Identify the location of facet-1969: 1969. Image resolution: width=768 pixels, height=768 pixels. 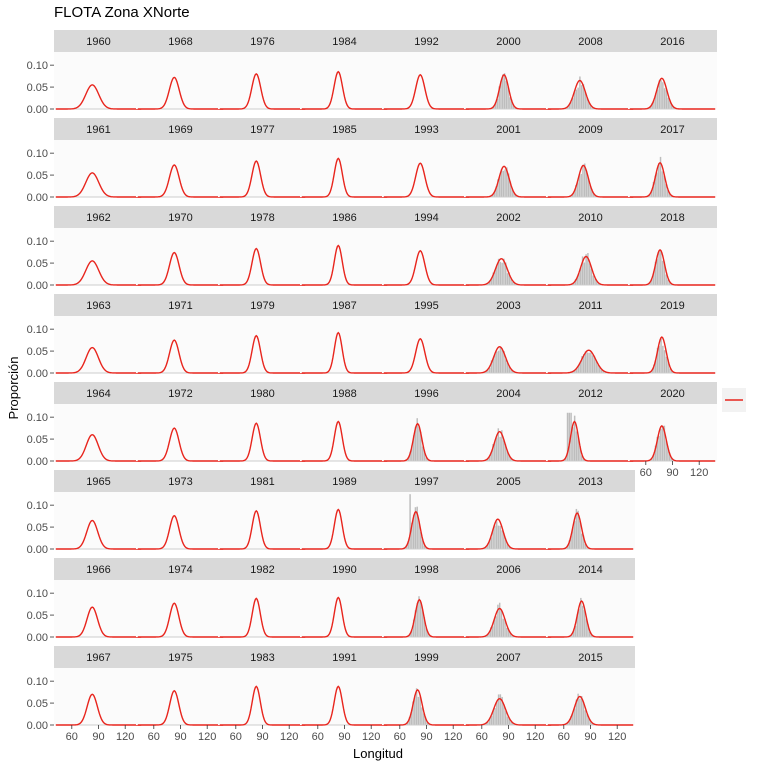
(180, 158).